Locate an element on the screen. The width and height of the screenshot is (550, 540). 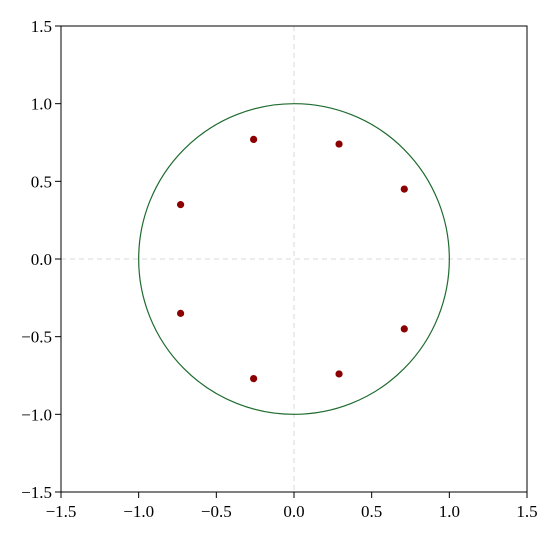
x-tick-label: 1.5 is located at coordinates (526, 511).